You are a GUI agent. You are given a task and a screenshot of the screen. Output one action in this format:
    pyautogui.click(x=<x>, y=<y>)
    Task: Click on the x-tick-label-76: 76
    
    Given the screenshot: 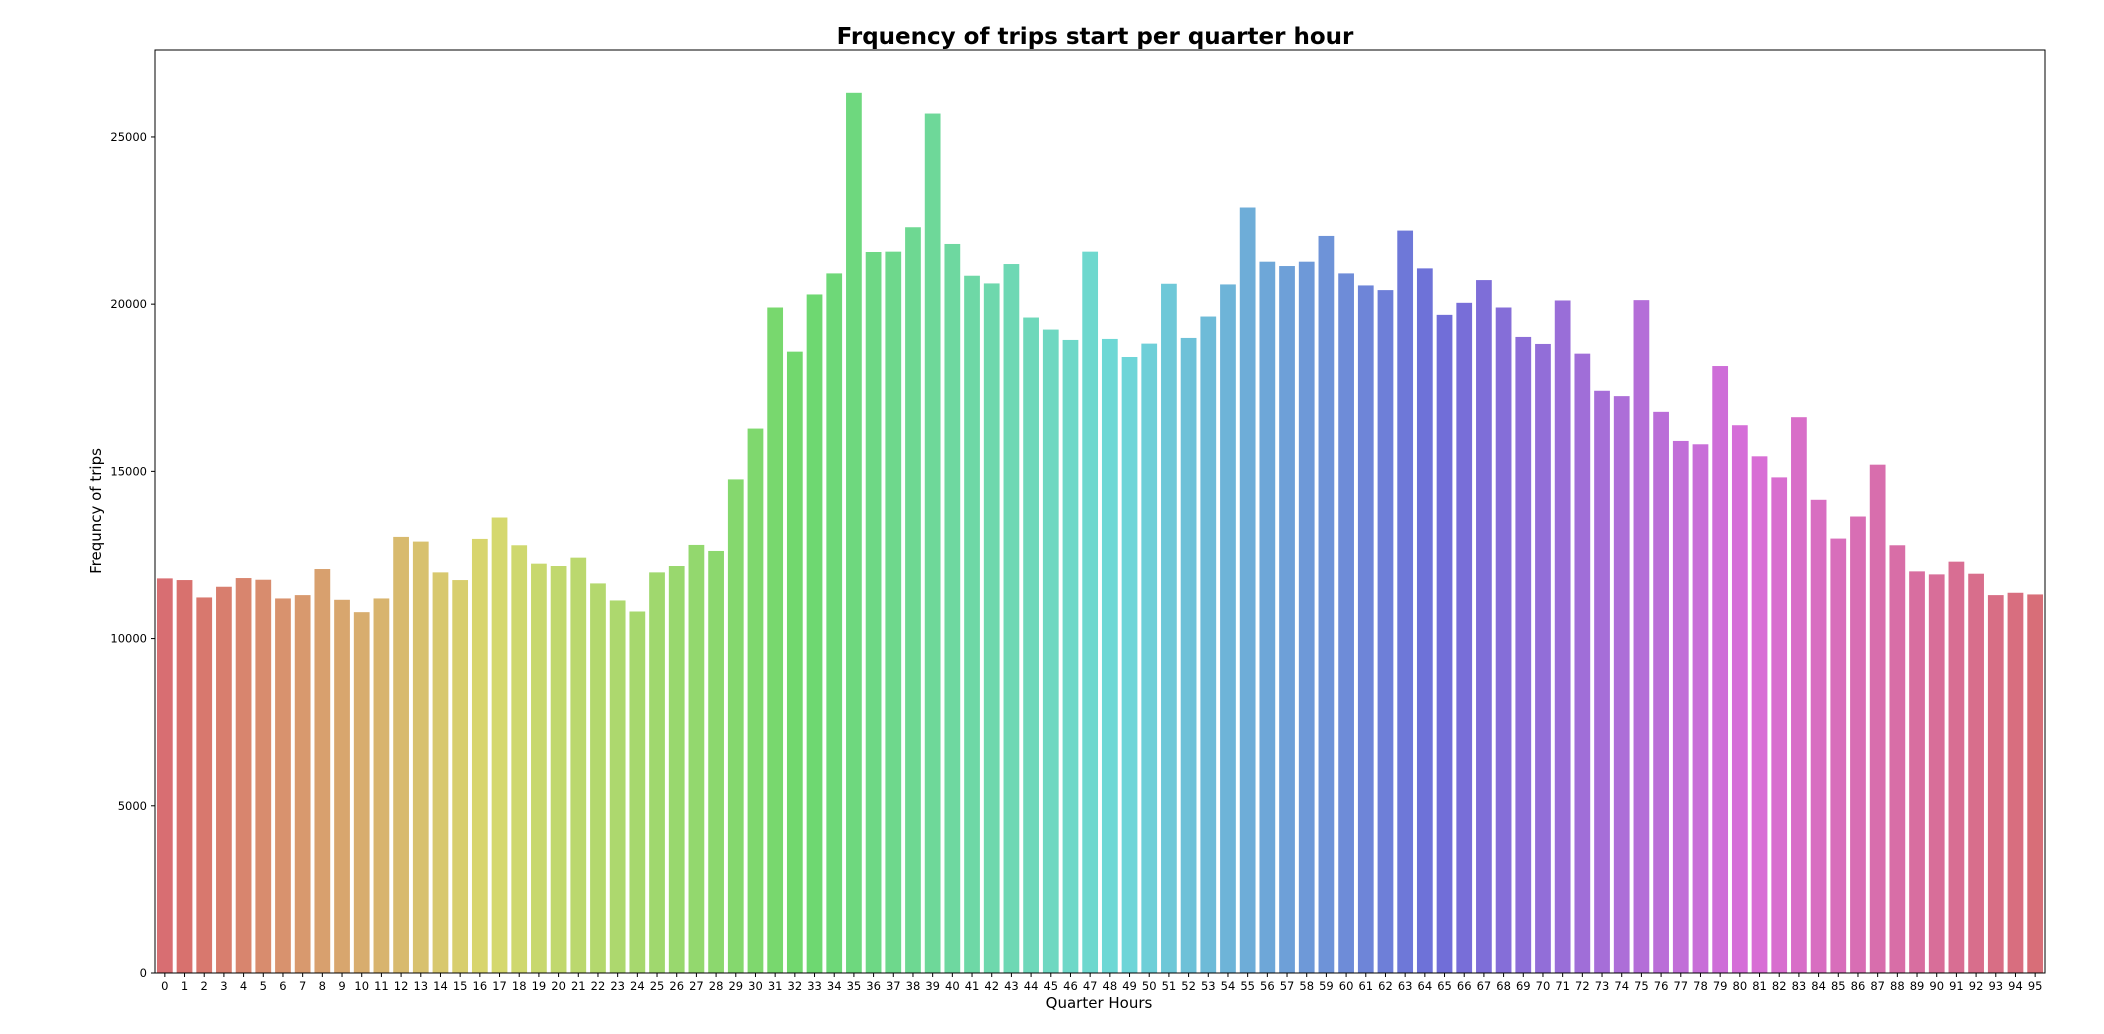 What is the action you would take?
    pyautogui.click(x=1661, y=986)
    